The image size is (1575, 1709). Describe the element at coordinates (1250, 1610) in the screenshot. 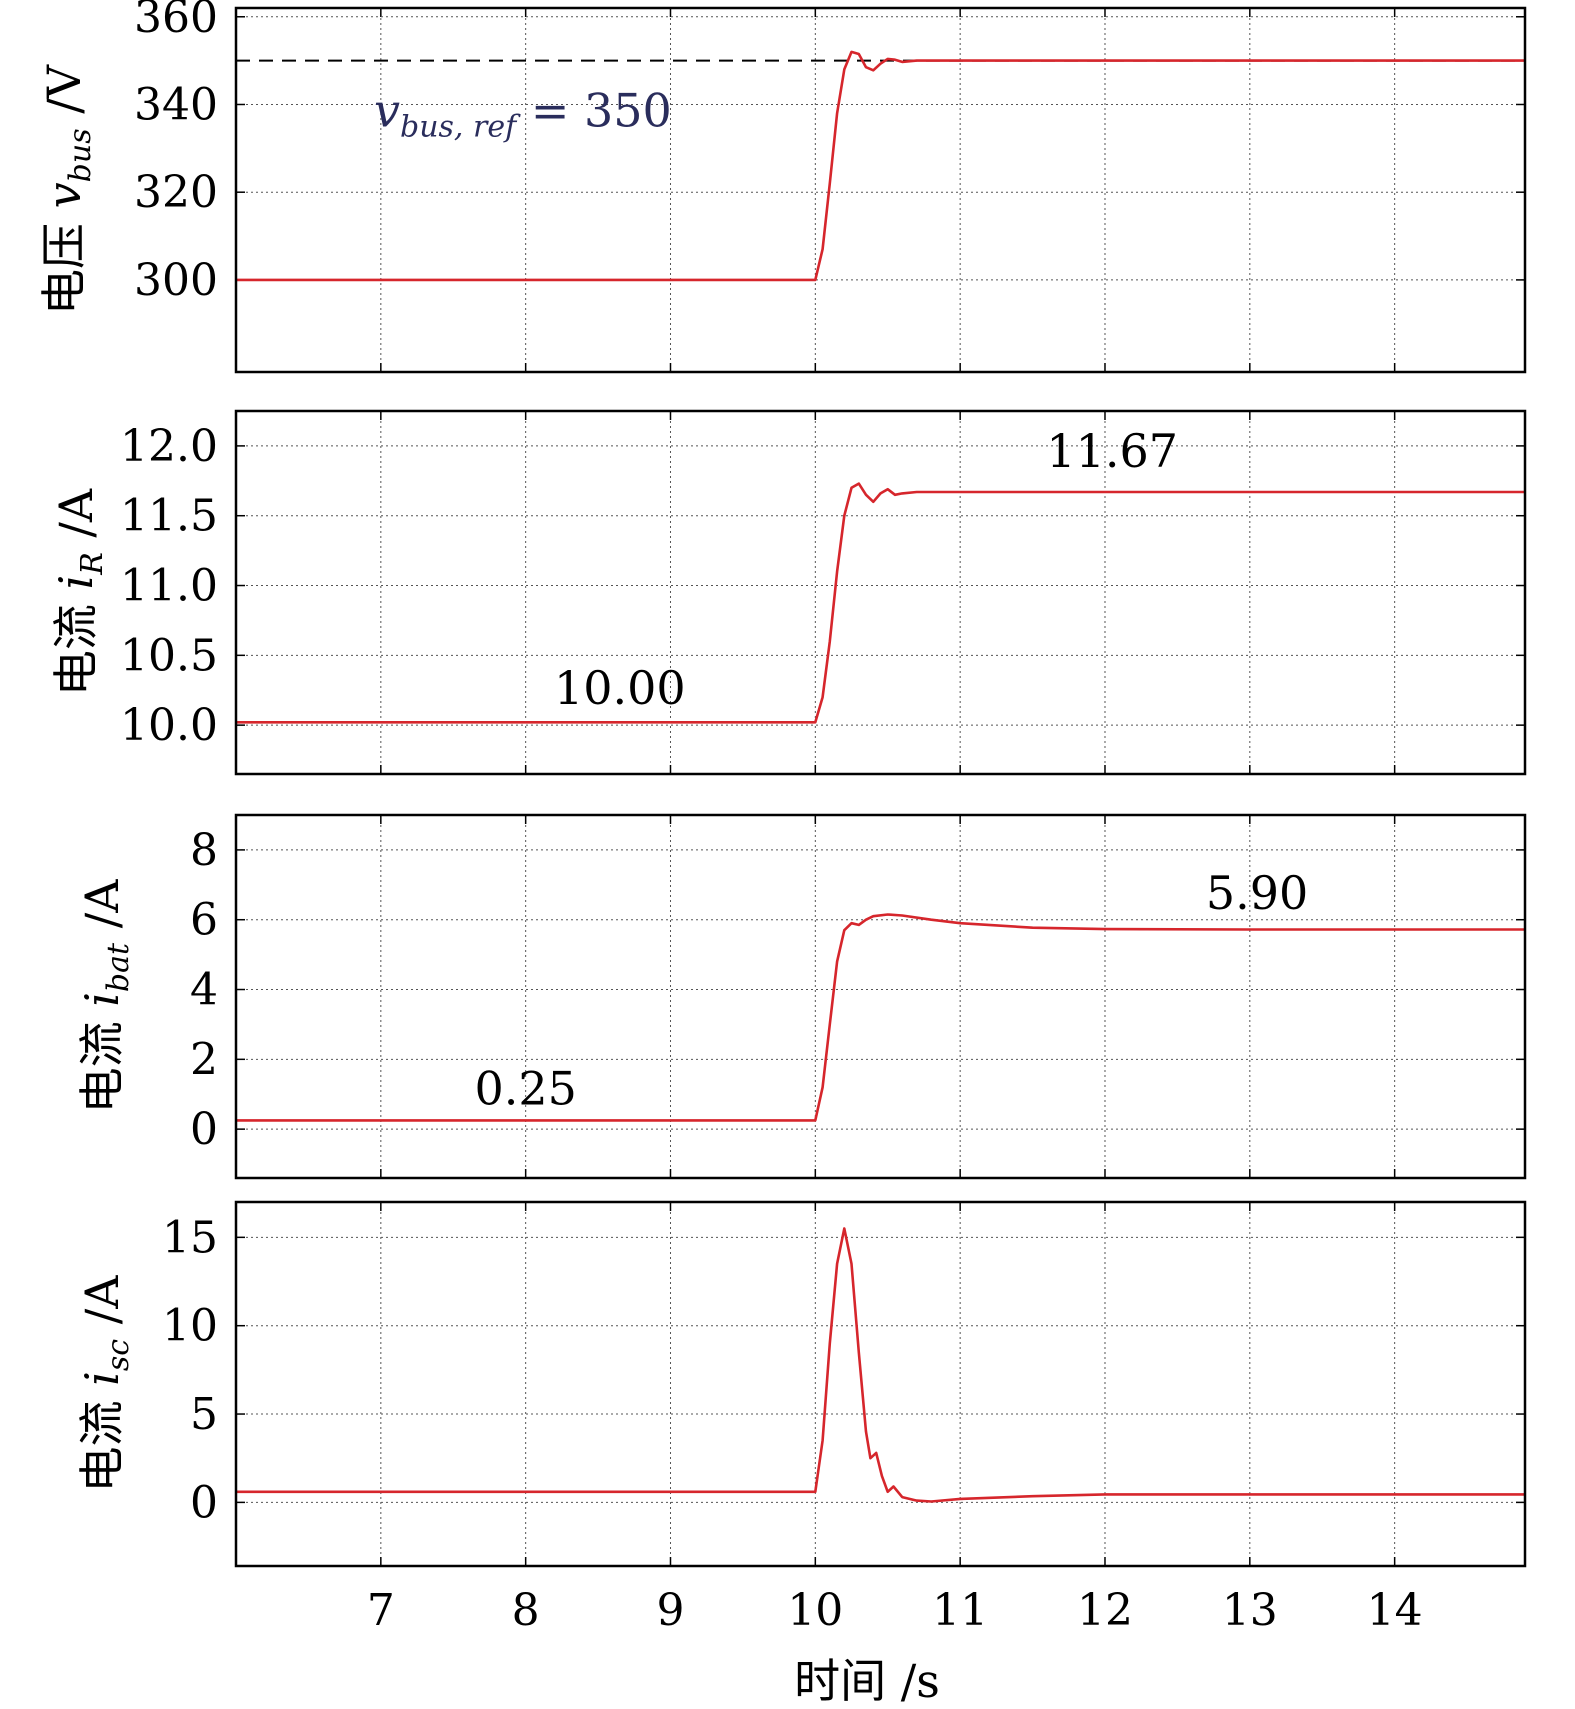

I see `x-tick-label: 13` at that location.